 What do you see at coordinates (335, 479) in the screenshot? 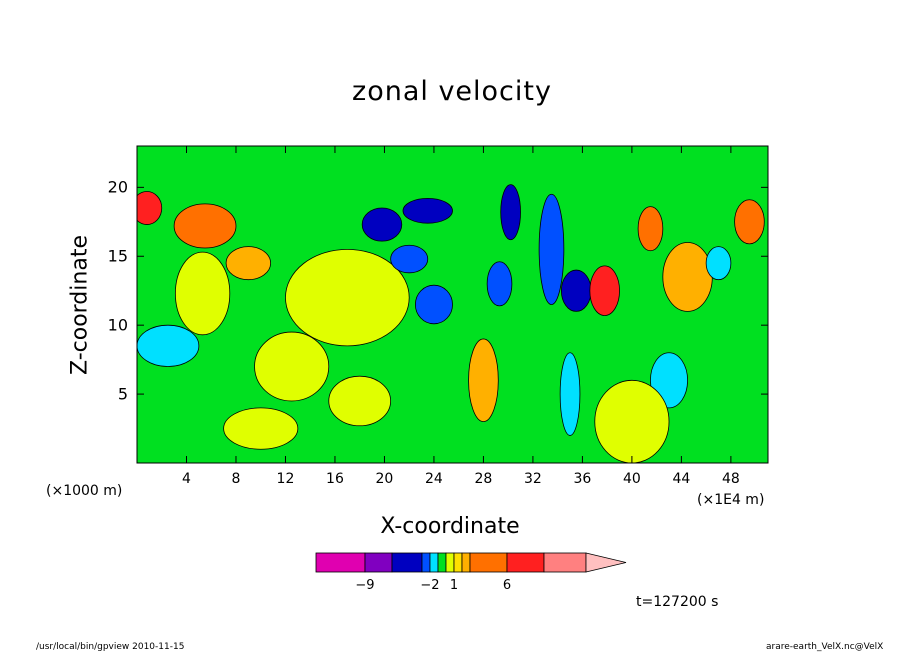
I see `x-tick-label: 16` at bounding box center [335, 479].